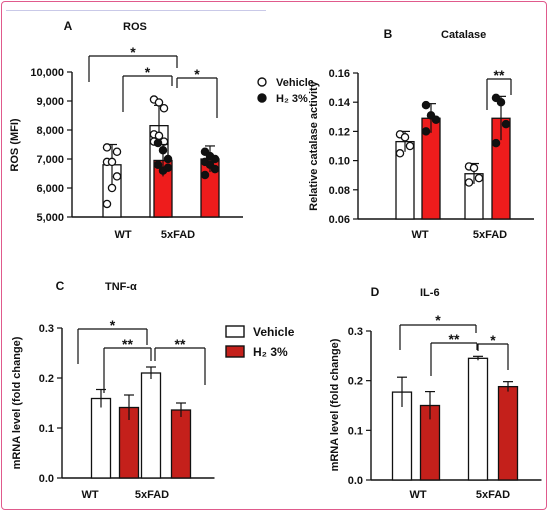 The image size is (550, 513). Describe the element at coordinates (274, 332) in the screenshot. I see `panel-c-legend-label: Vehicle` at that location.